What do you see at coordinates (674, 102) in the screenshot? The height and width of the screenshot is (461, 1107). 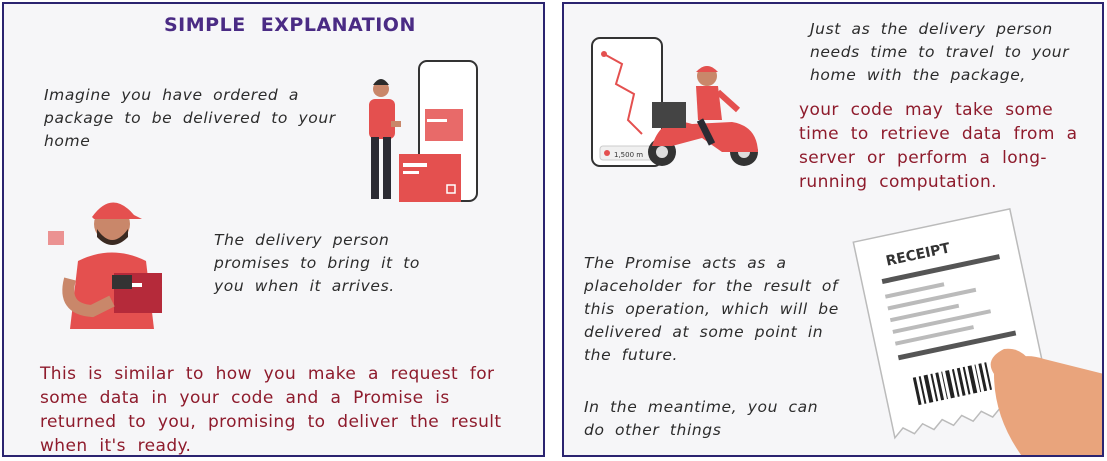 I see `scooter-illustration: 1,500 m` at bounding box center [674, 102].